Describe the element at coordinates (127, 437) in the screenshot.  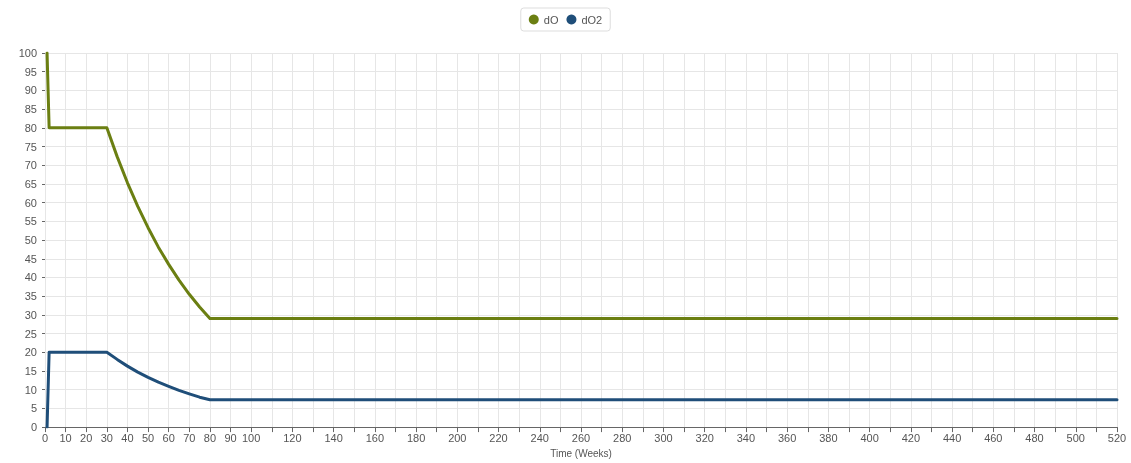
I see `x-tick-label: 40` at that location.